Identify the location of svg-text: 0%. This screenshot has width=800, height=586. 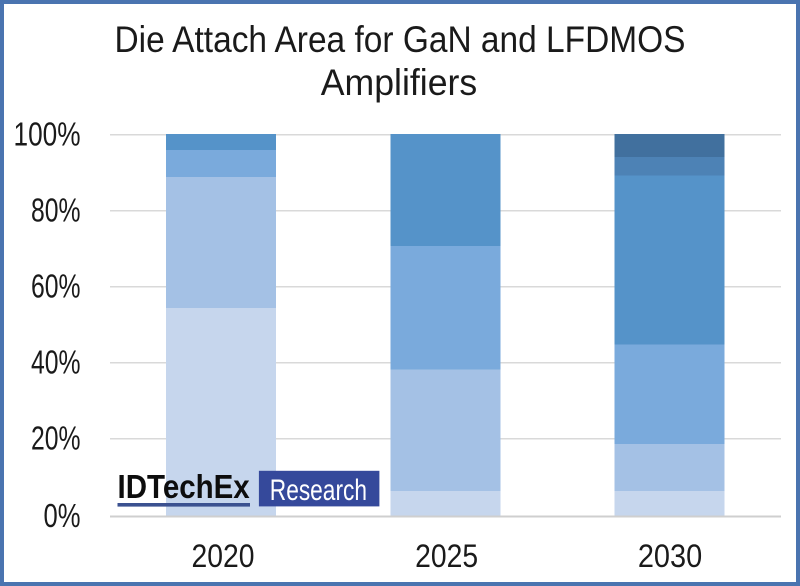
(62, 515).